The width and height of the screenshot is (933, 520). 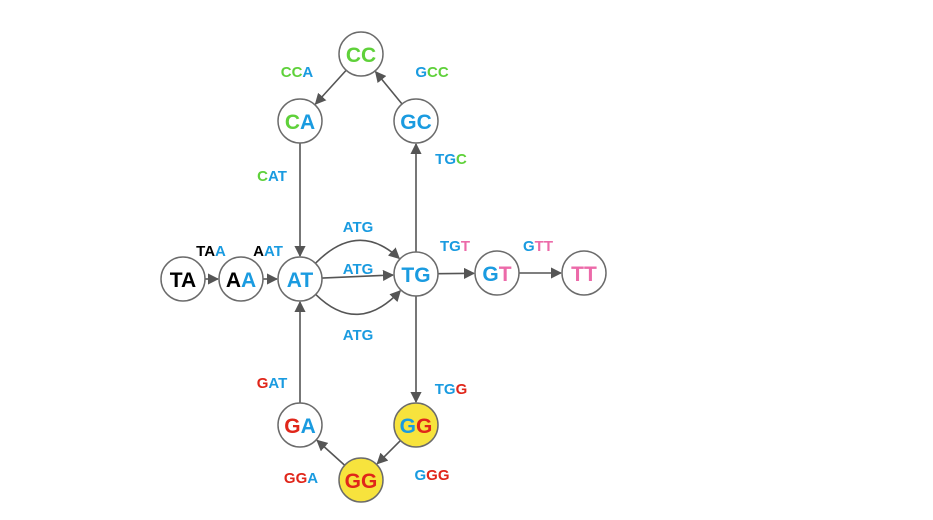 I want to click on node-gt: GT, so click(x=497, y=273).